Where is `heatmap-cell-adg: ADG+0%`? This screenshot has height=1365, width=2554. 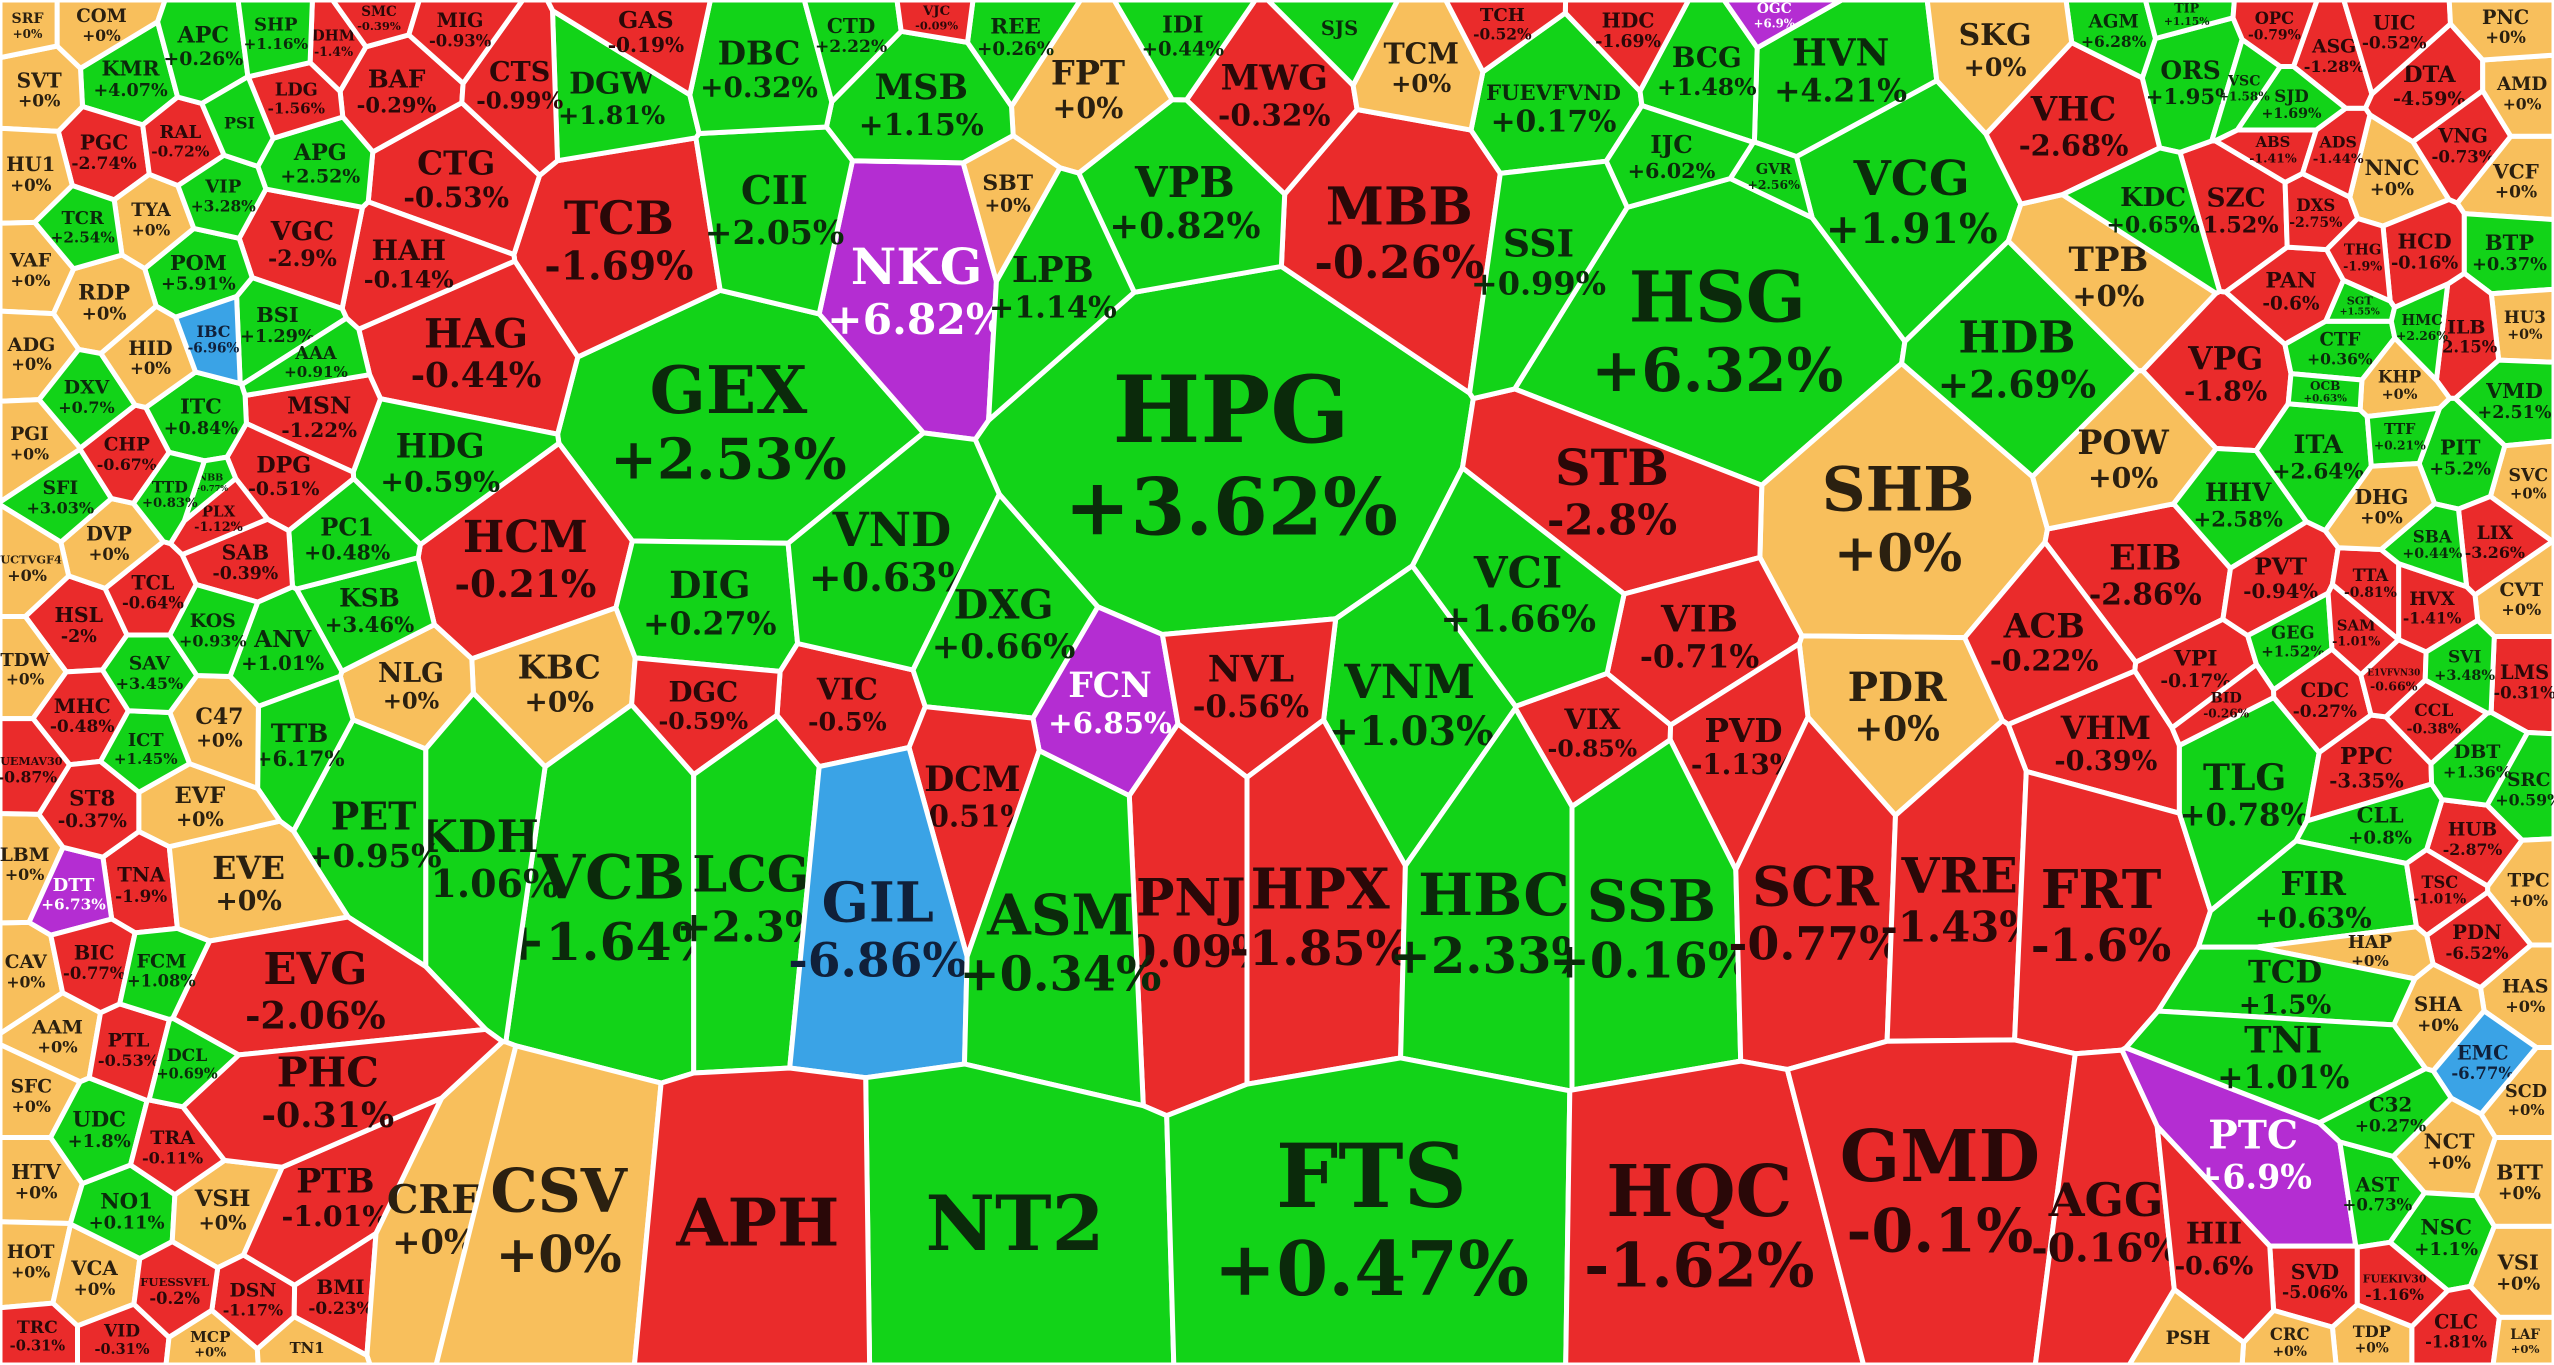
heatmap-cell-adg: ADG+0% is located at coordinates (41, 356).